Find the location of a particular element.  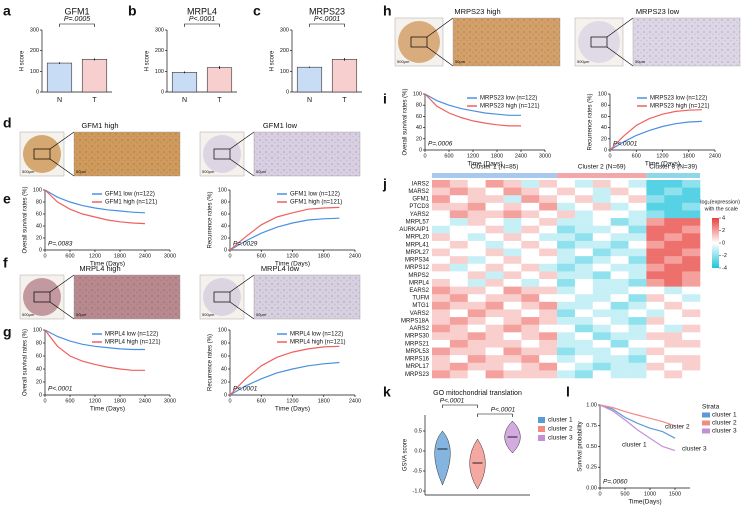

y-tick-label: 60 is located at coordinates (604, 117).